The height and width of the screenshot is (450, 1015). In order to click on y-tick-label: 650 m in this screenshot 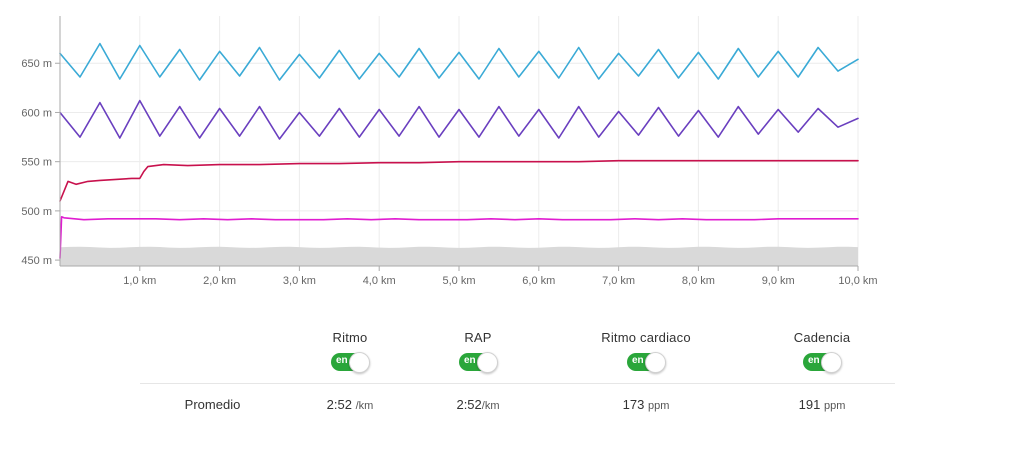, I will do `click(36, 64)`.